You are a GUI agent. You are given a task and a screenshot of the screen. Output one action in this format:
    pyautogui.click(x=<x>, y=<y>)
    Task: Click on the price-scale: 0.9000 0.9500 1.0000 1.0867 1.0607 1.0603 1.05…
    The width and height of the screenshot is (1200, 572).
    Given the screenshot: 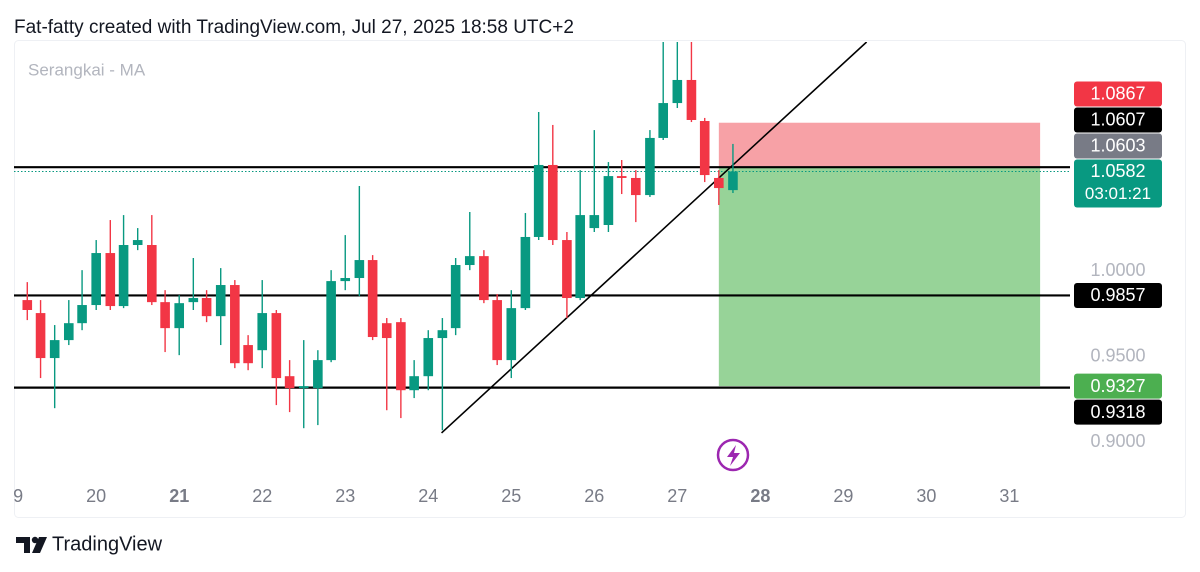 What is the action you would take?
    pyautogui.click(x=1118, y=266)
    